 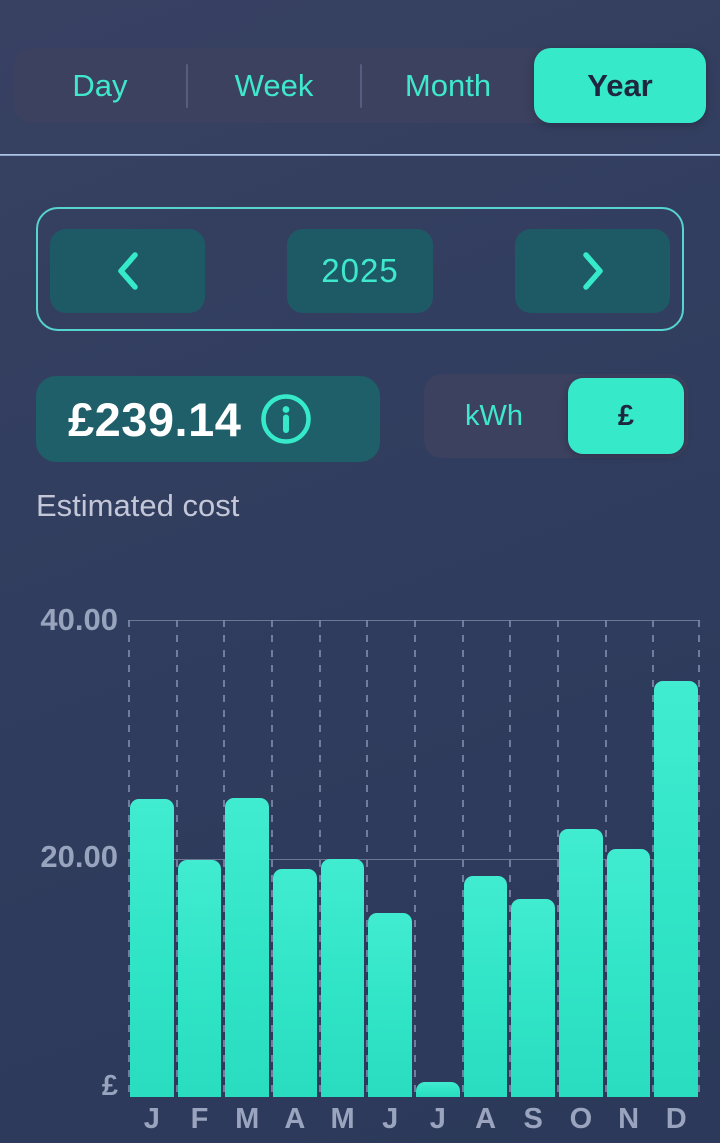 I want to click on y-axis-tick-40: 40.00, so click(x=79, y=619).